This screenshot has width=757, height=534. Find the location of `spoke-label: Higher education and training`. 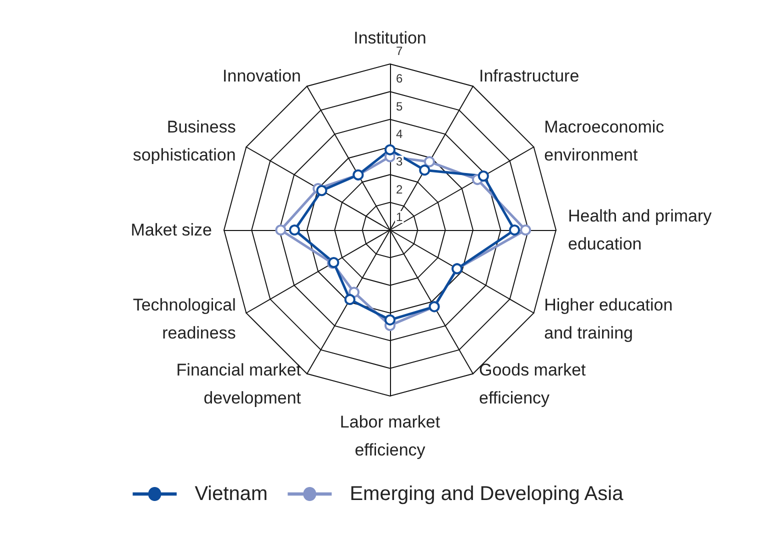

spoke-label: Higher education and training is located at coordinates (608, 319).